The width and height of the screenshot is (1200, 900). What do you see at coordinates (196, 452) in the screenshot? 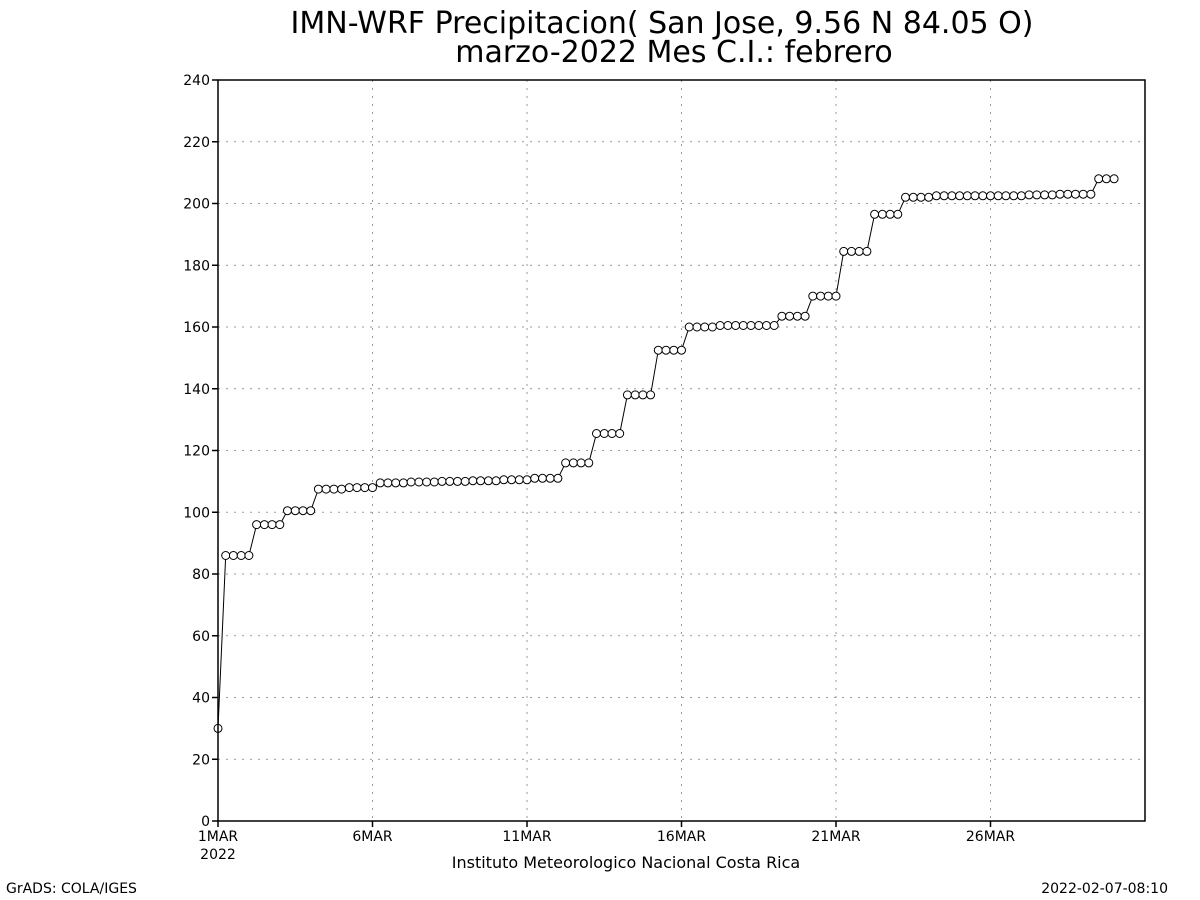
I see `y-tick-label: 120` at bounding box center [196, 452].